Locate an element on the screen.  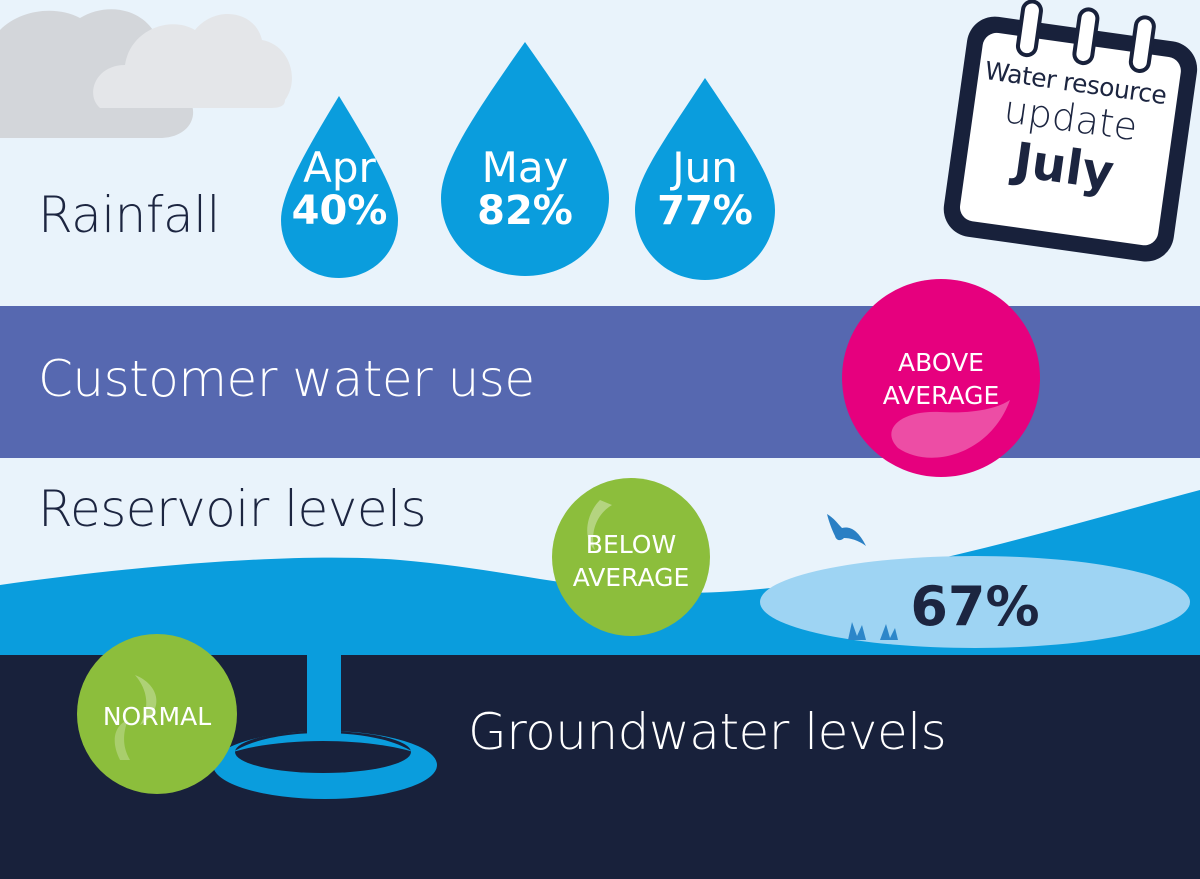
groundwater-well-icon is located at coordinates (325, 727).